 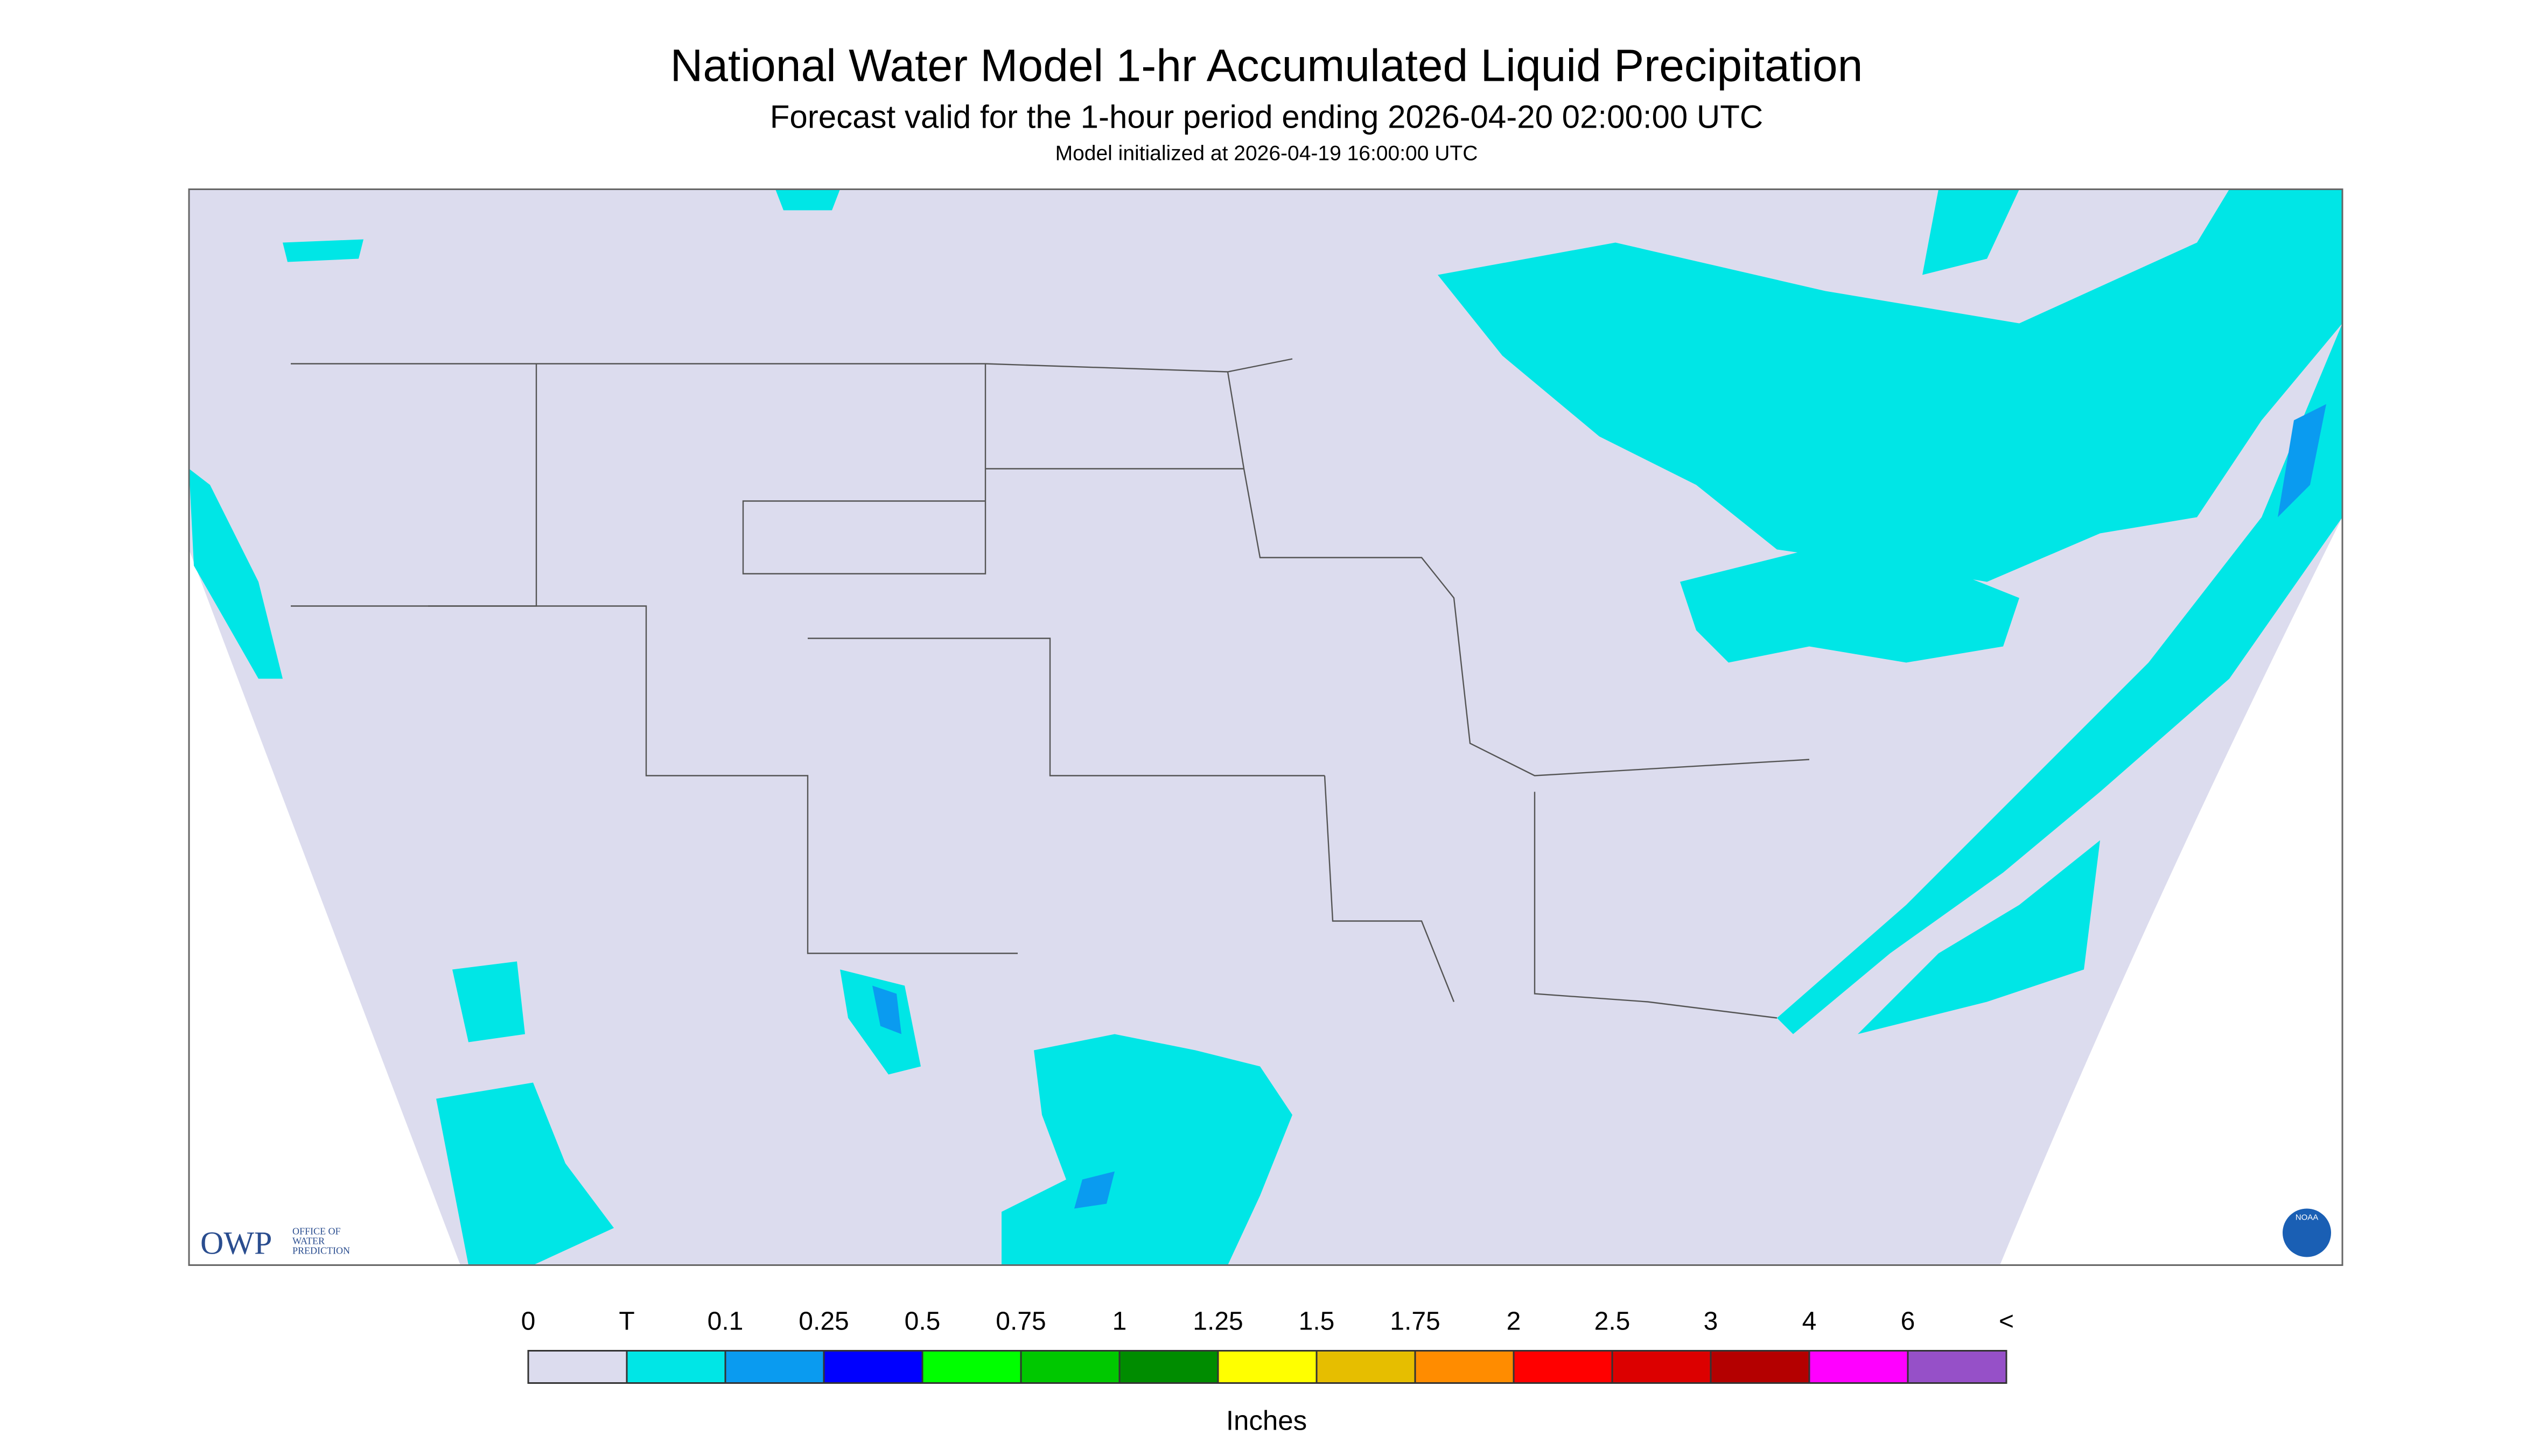 What do you see at coordinates (1908, 1321) in the screenshot?
I see `legend-label: 6` at bounding box center [1908, 1321].